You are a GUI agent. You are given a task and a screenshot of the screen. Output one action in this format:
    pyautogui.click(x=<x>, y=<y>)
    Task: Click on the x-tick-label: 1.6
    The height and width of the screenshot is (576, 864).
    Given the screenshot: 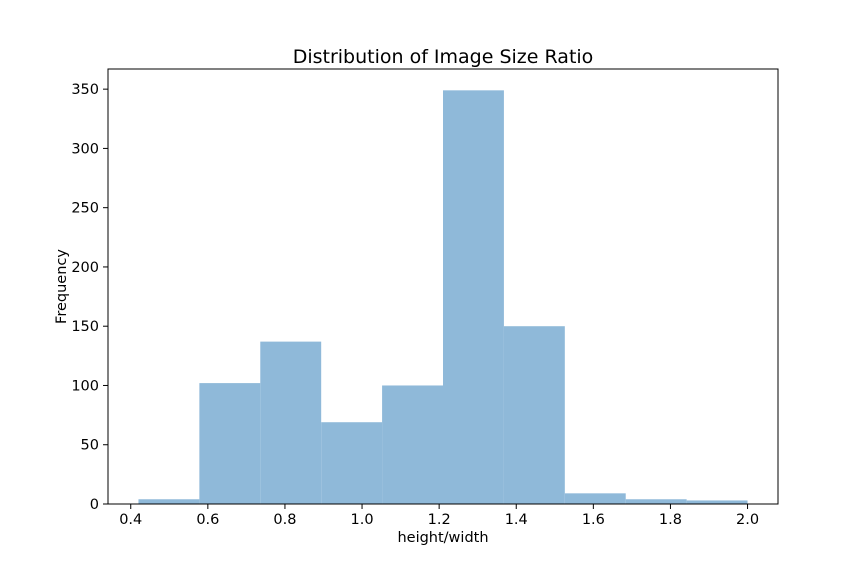 What is the action you would take?
    pyautogui.click(x=593, y=520)
    